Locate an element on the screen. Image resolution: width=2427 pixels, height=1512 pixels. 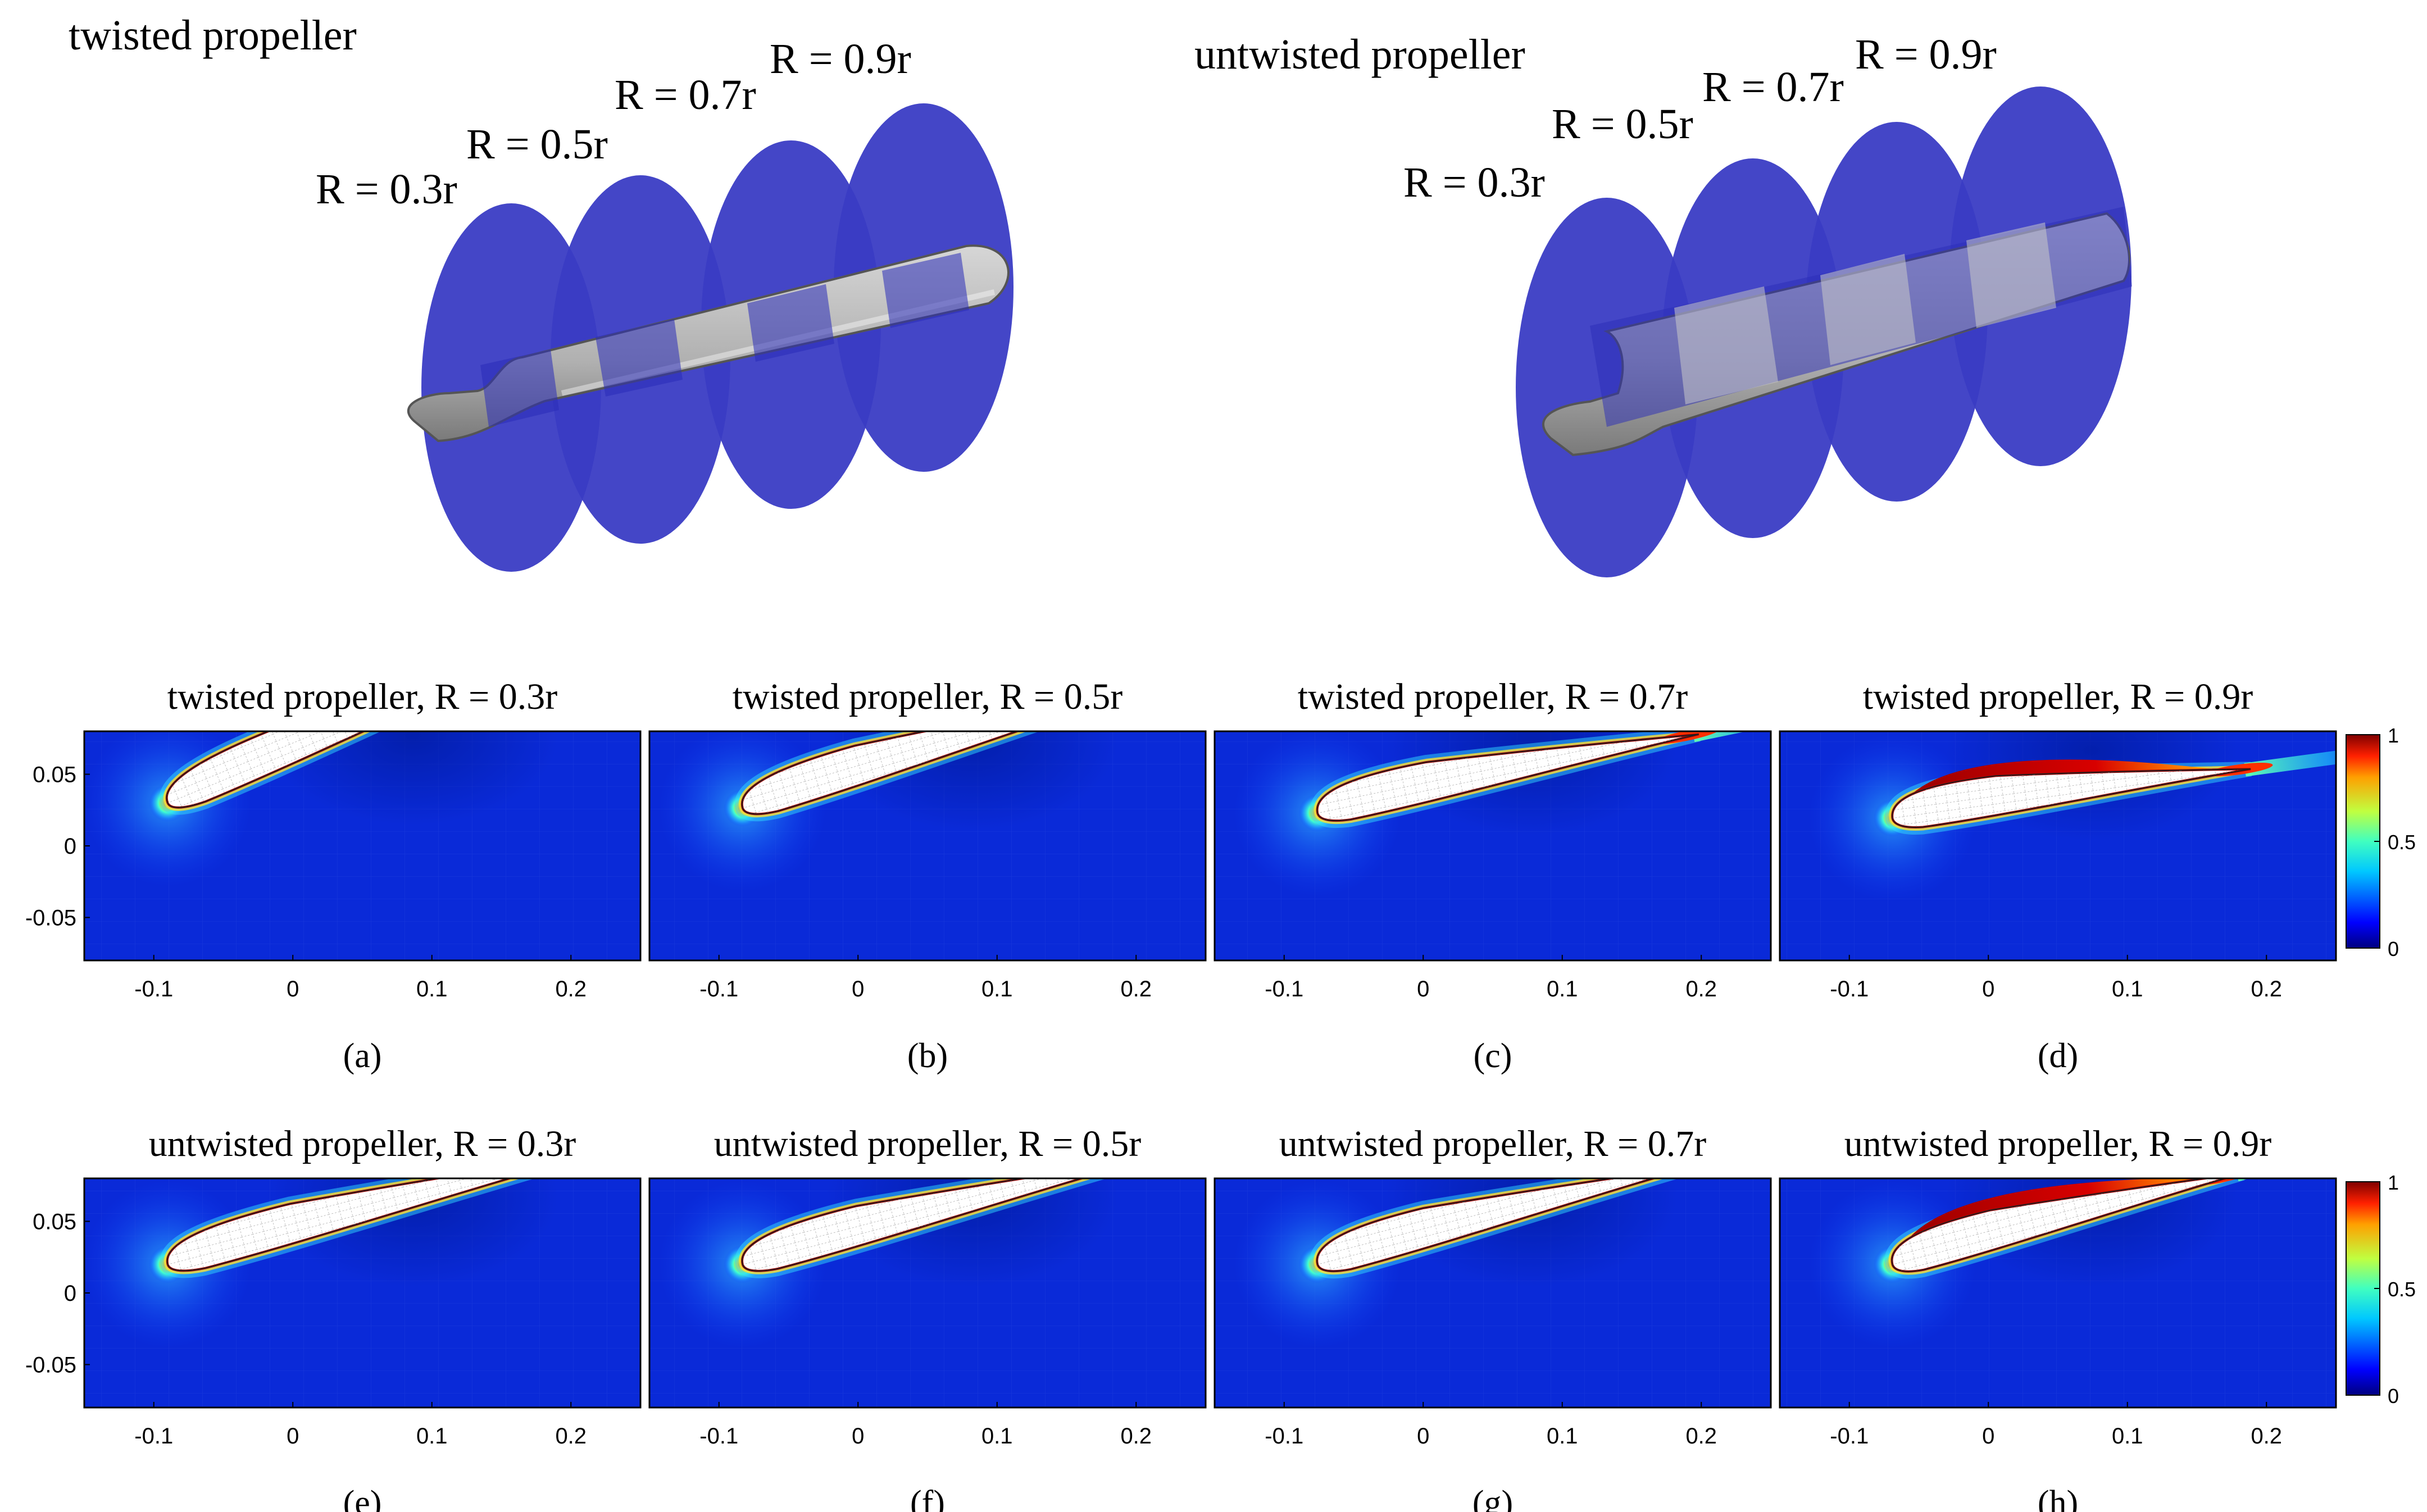
untwisted-label-0.3r: R = 0.3r is located at coordinates (1474, 183).